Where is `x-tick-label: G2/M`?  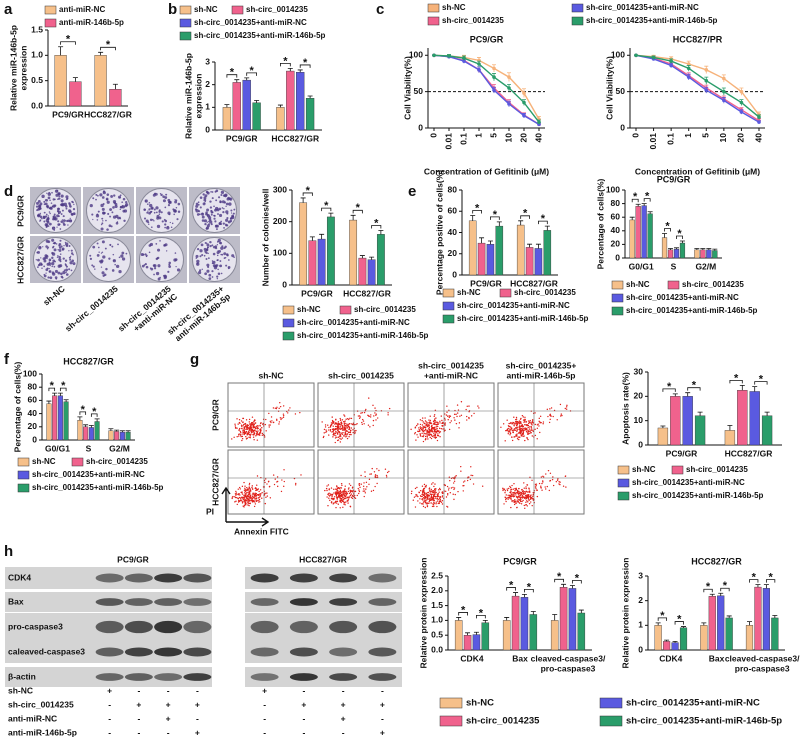 x-tick-label: G2/M is located at coordinates (705, 266).